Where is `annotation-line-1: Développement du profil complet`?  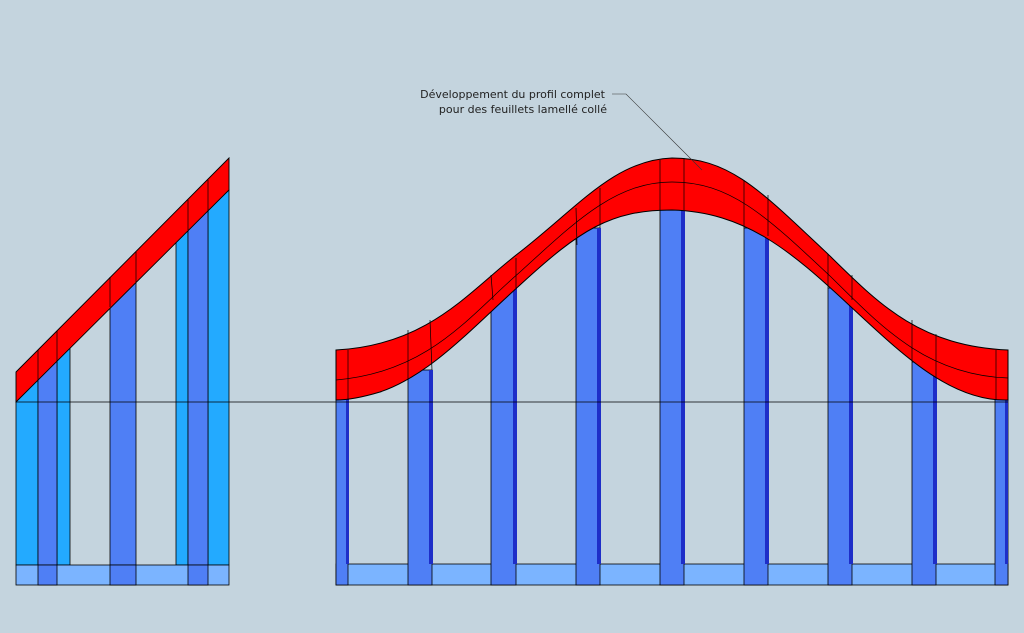 annotation-line-1: Développement du profil complet is located at coordinates (513, 94).